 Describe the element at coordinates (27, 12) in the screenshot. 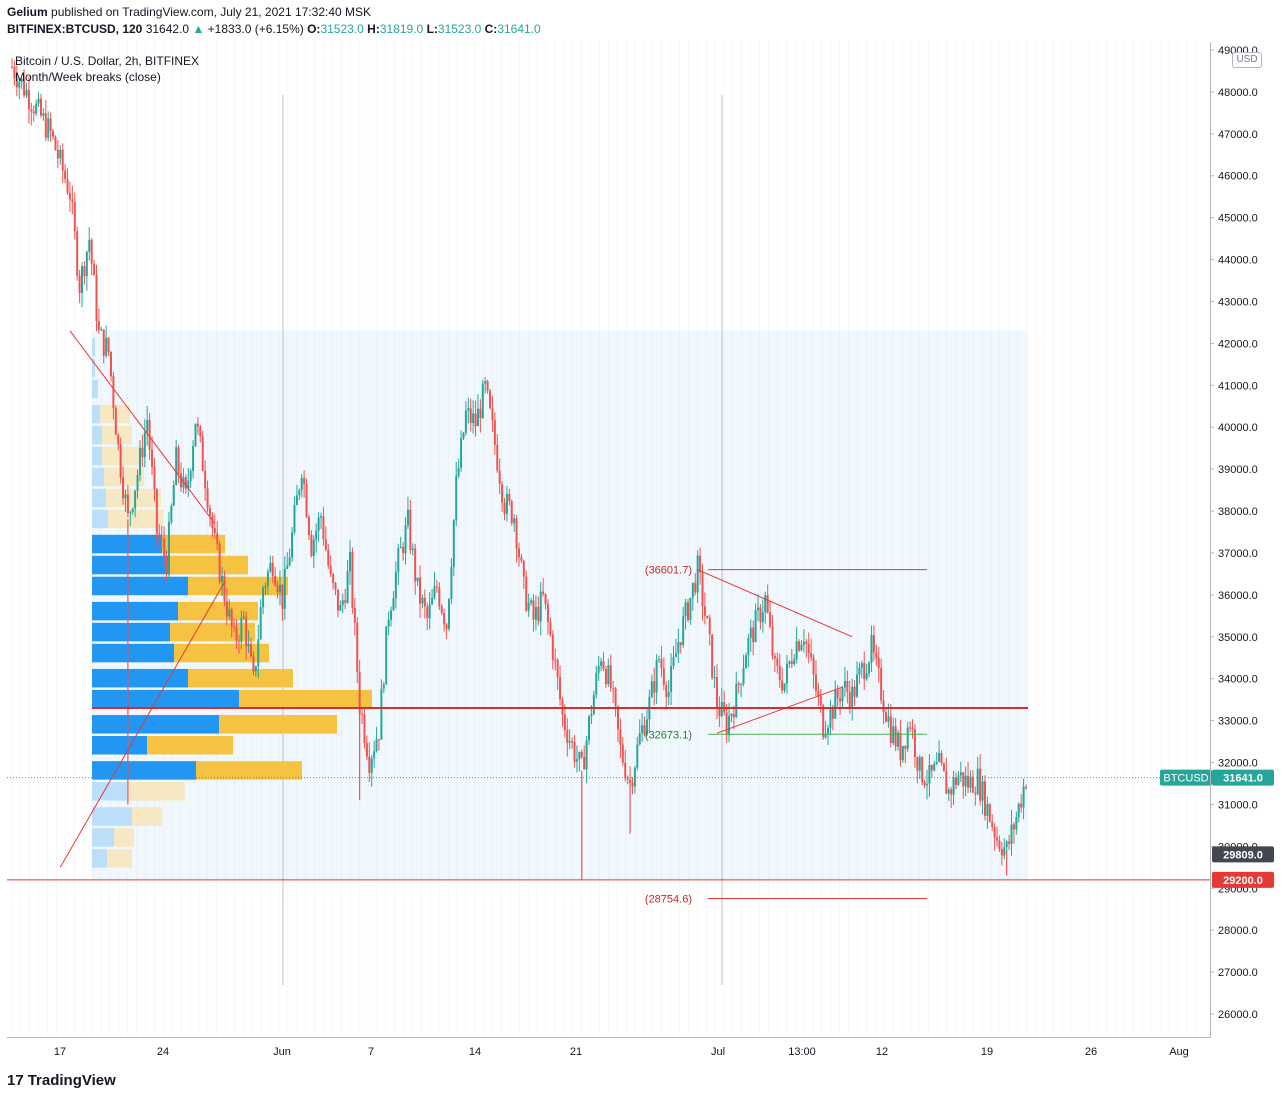

I see `author-name: Gelium` at that location.